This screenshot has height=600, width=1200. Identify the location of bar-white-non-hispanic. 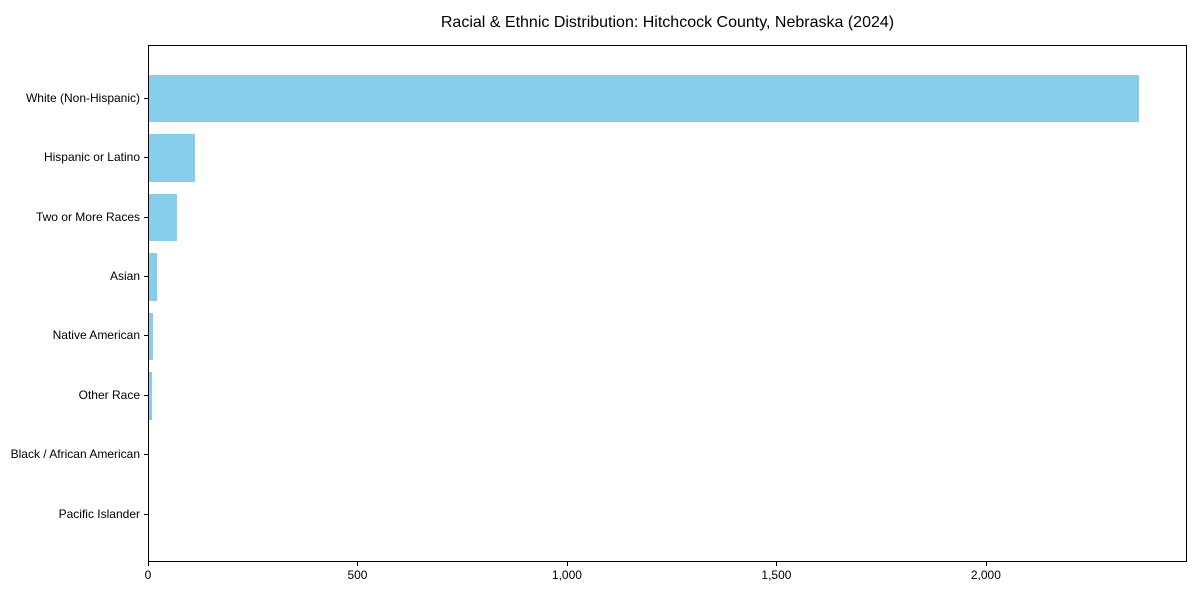
(644, 98).